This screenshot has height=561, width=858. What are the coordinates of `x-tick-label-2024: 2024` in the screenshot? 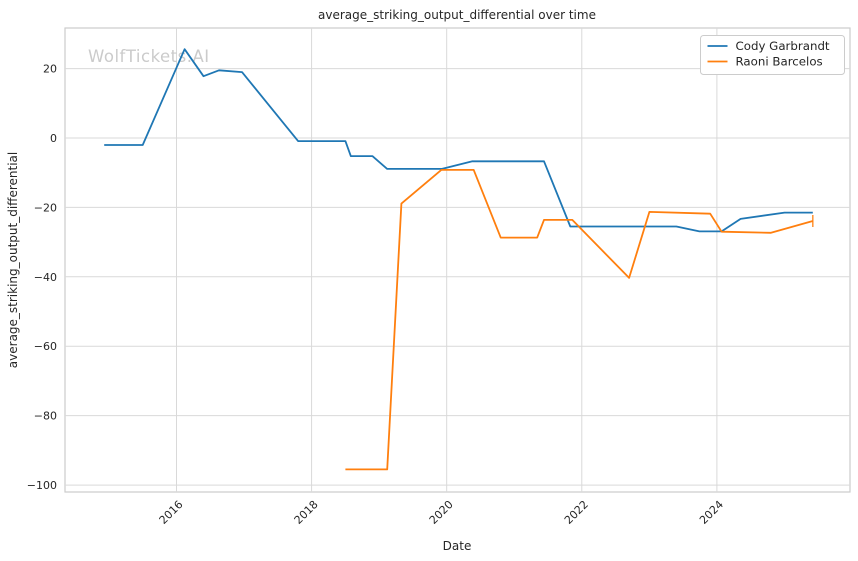 It's located at (711, 512).